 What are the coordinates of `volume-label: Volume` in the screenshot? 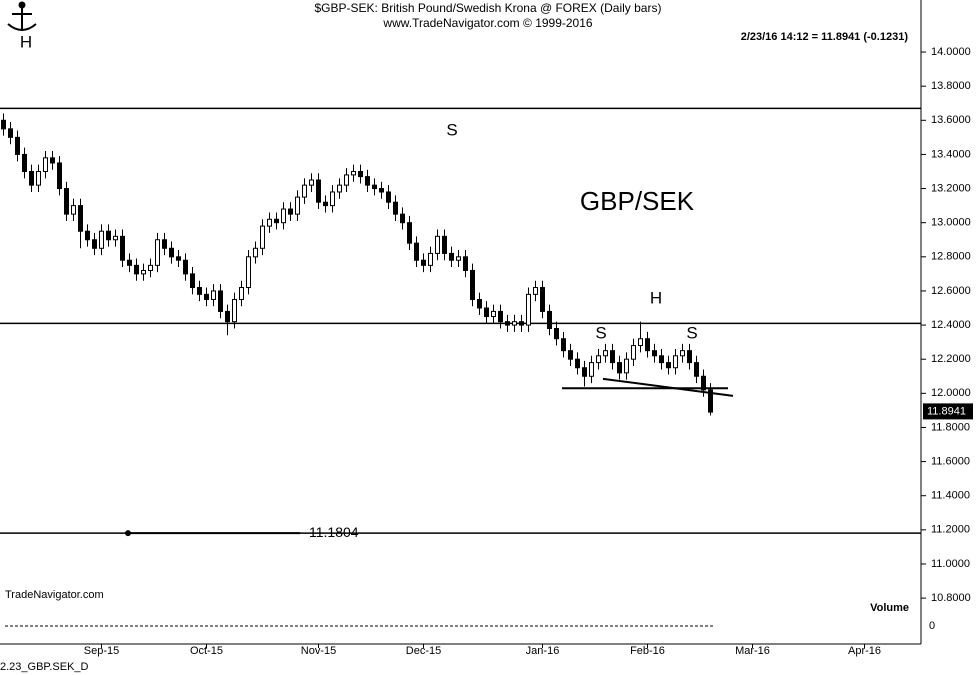 It's located at (889, 608).